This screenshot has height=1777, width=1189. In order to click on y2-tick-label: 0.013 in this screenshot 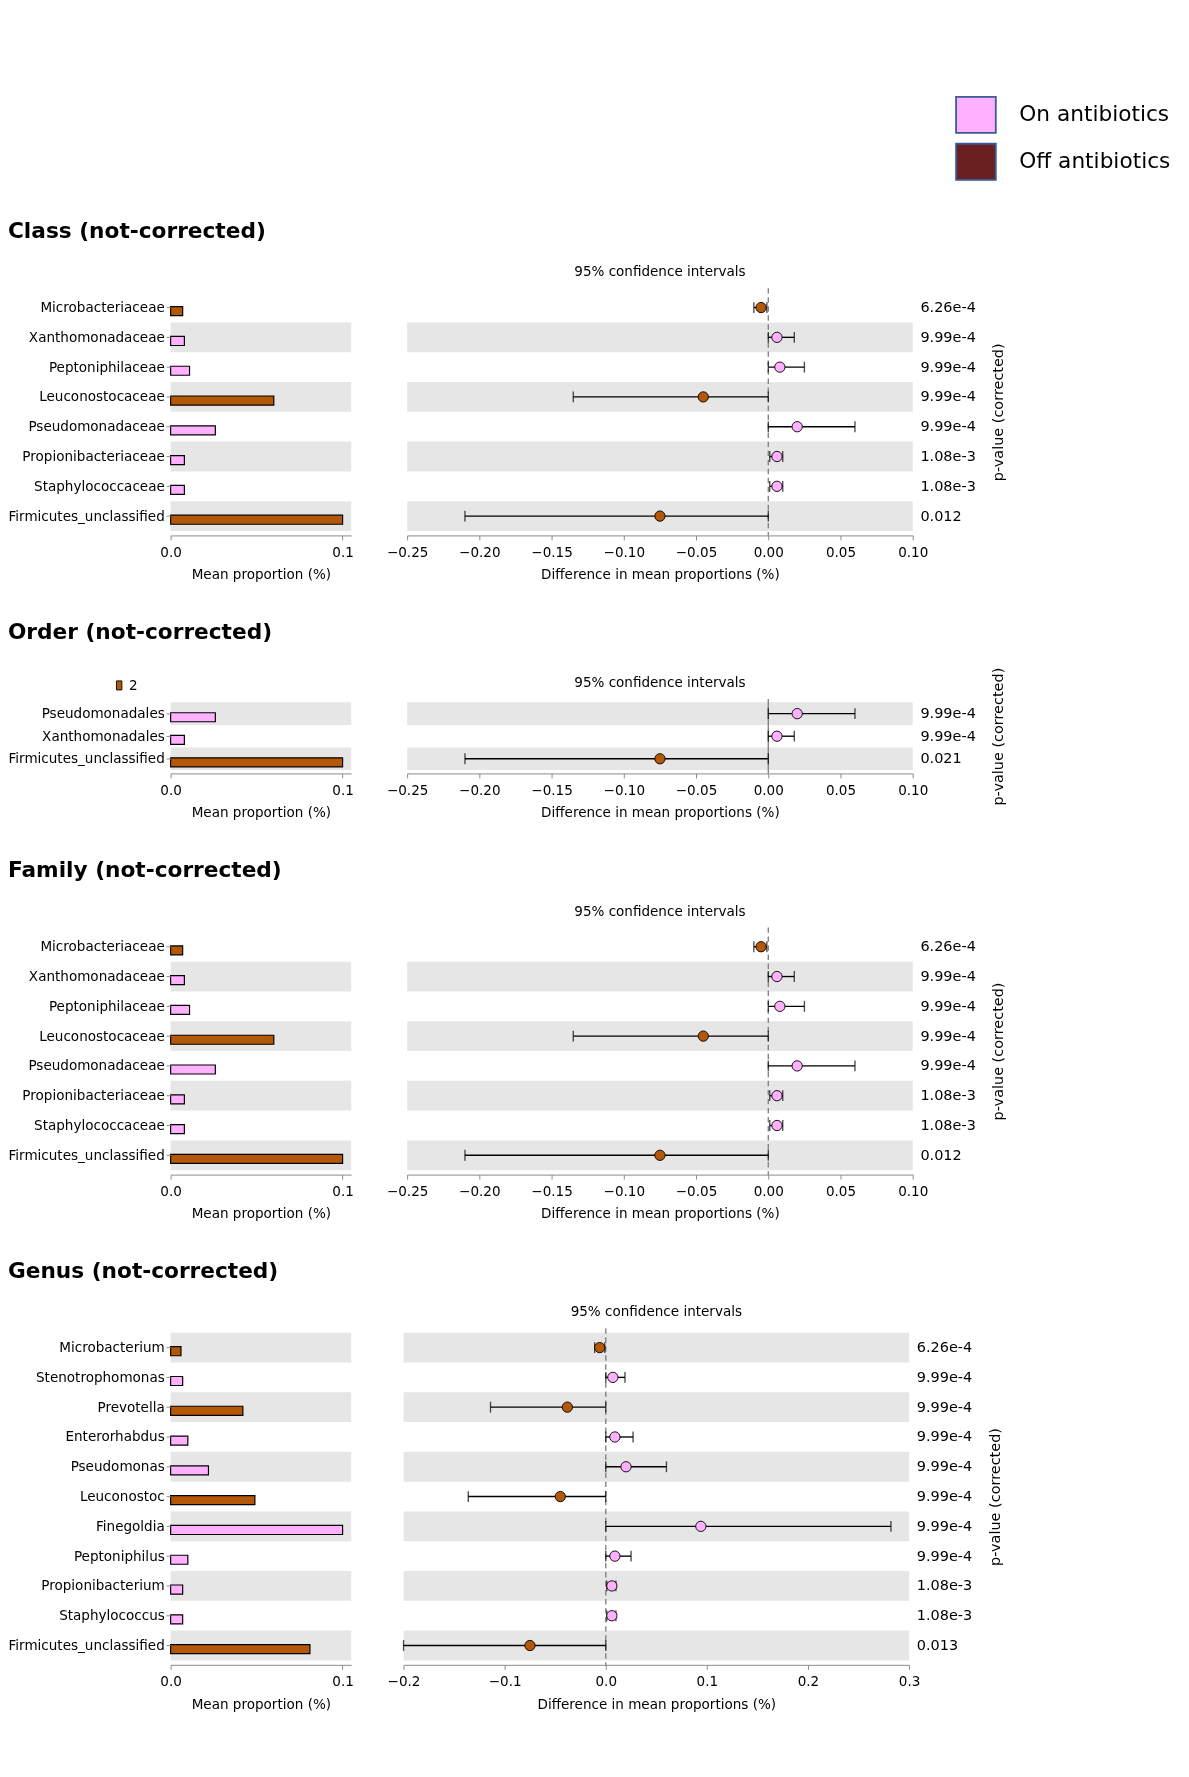, I will do `click(937, 1645)`.